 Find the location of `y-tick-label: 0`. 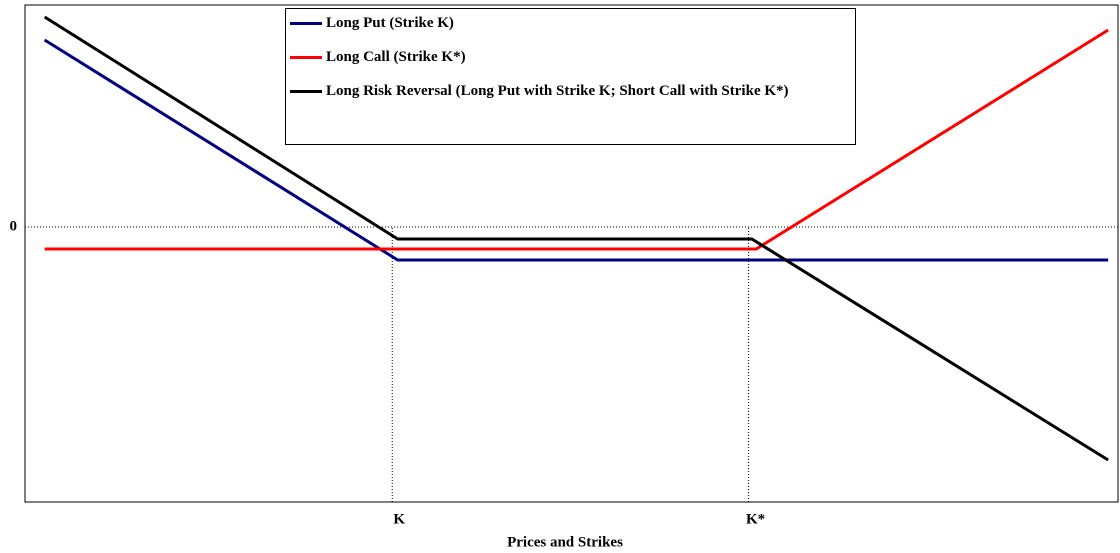

y-tick-label: 0 is located at coordinates (14, 226).